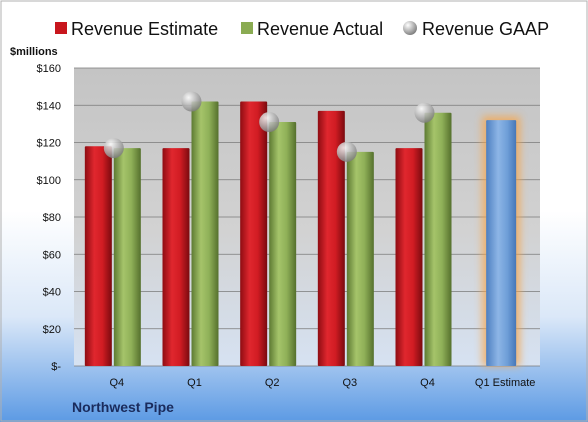 The width and height of the screenshot is (588, 422). I want to click on company-name: Northwest Pipe, so click(123, 407).